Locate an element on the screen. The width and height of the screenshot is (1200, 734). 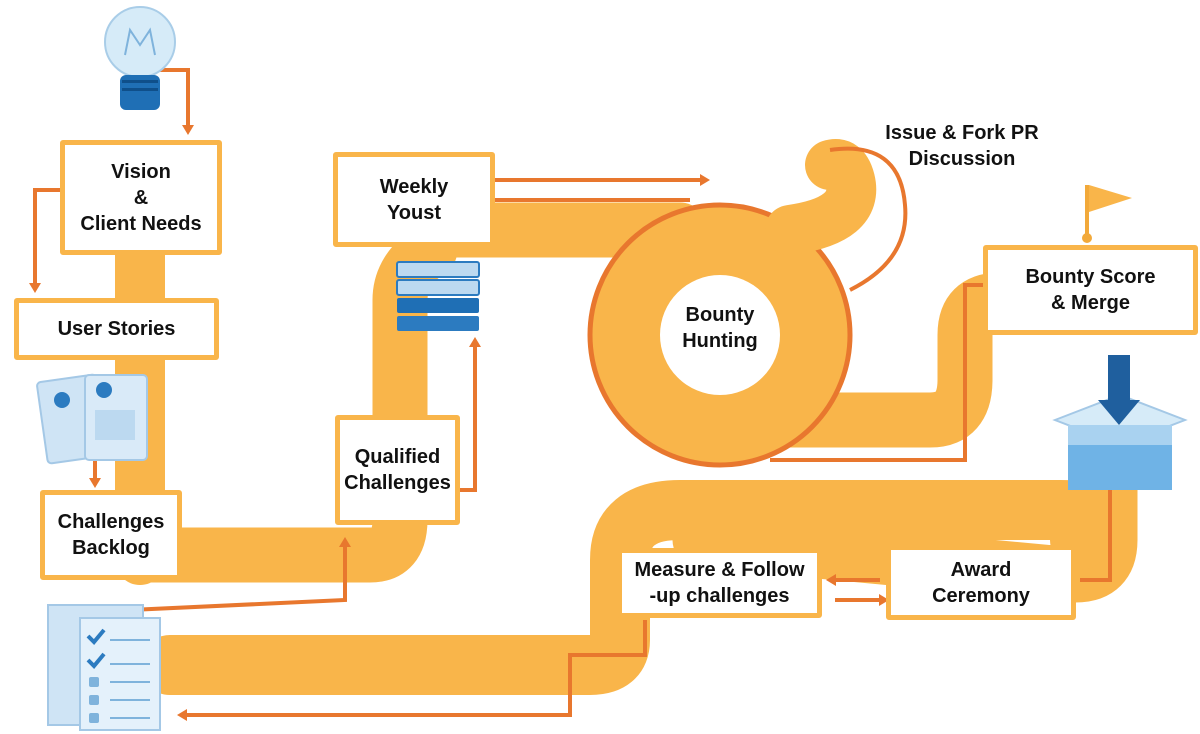
node-vision: Vision & Client Needs is located at coordinates (141, 197).